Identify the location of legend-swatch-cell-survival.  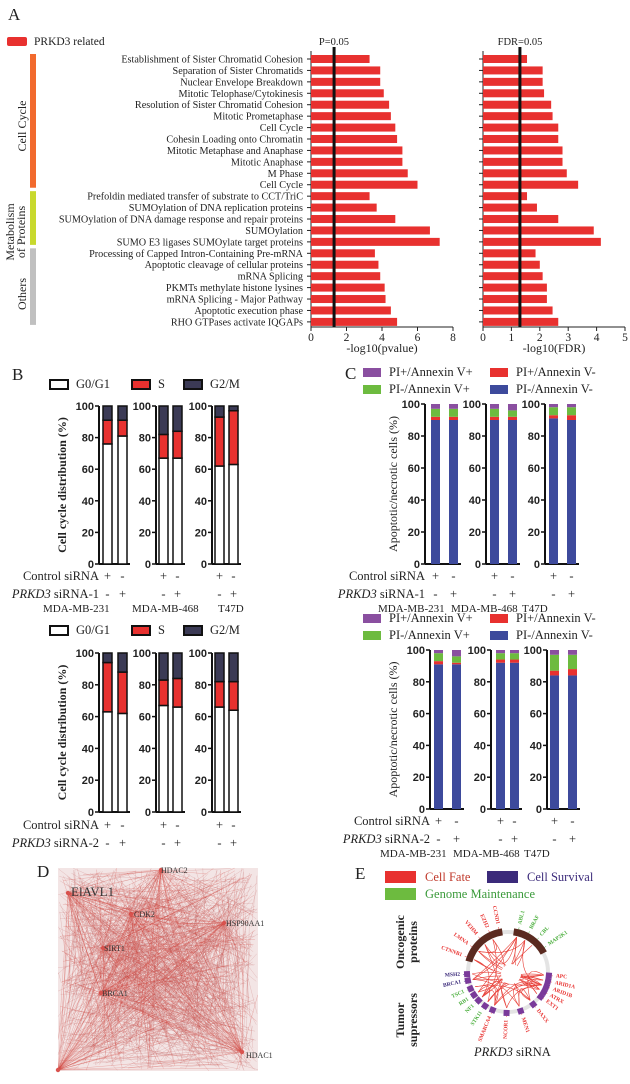
(502, 877).